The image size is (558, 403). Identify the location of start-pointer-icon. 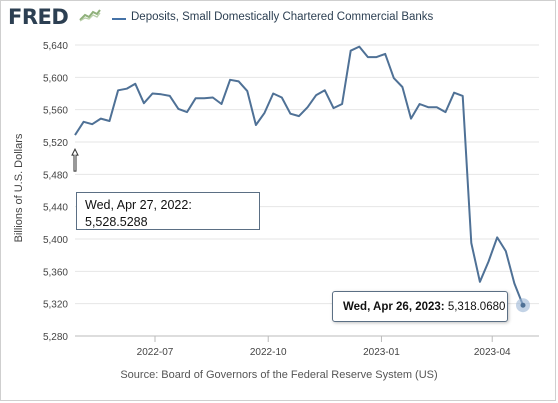
(75, 159).